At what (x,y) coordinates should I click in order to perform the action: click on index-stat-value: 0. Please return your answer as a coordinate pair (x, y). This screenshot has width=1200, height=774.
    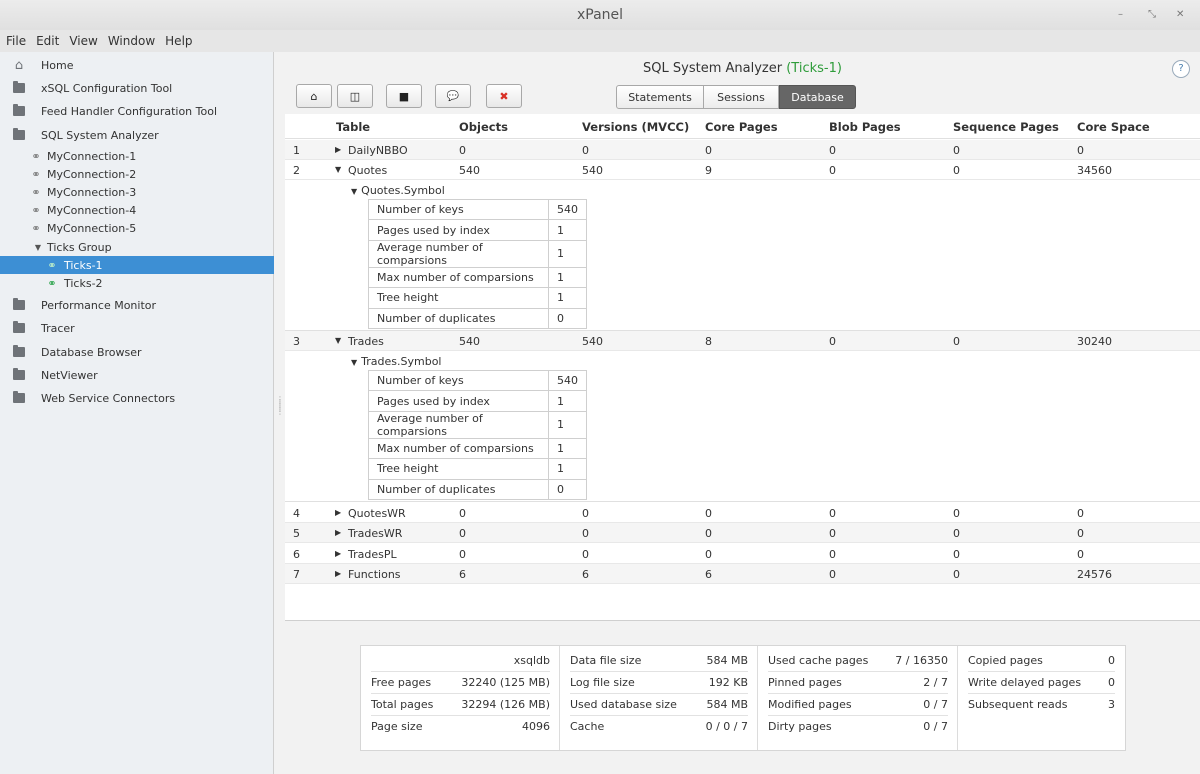
    Looking at the image, I should click on (567, 489).